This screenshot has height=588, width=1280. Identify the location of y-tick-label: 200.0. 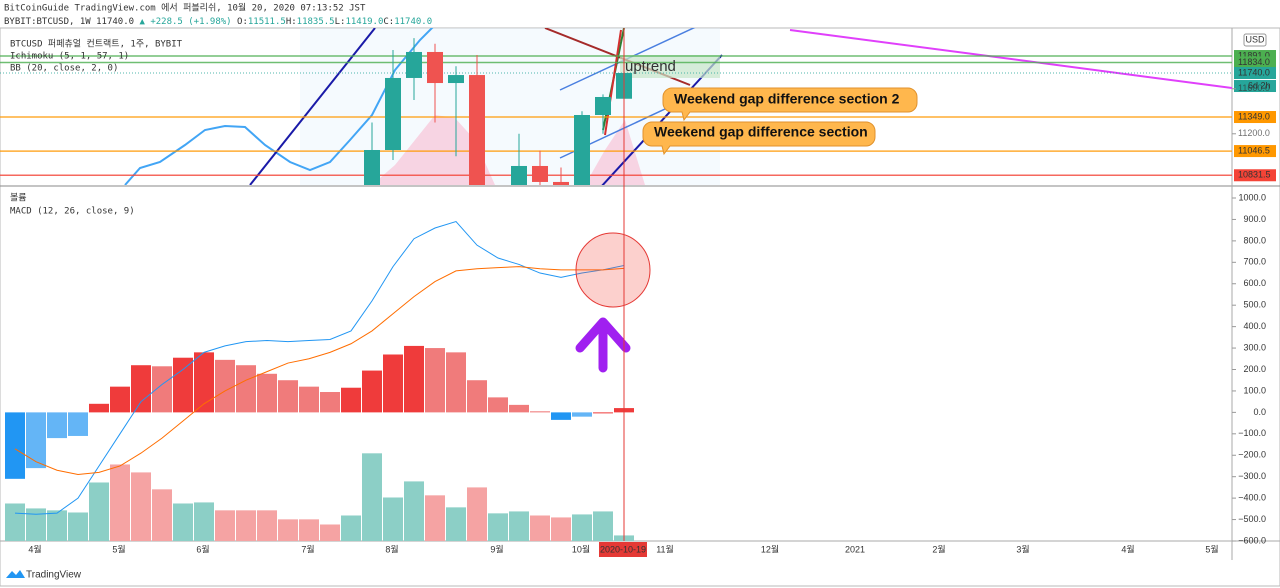
(1254, 369).